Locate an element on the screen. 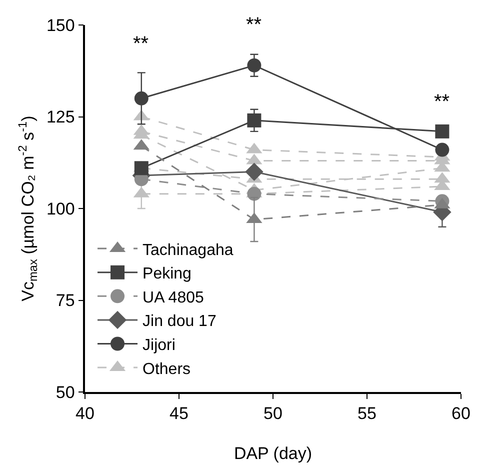 The height and width of the screenshot is (472, 491). y-tick-label: 150 is located at coordinates (60, 25).